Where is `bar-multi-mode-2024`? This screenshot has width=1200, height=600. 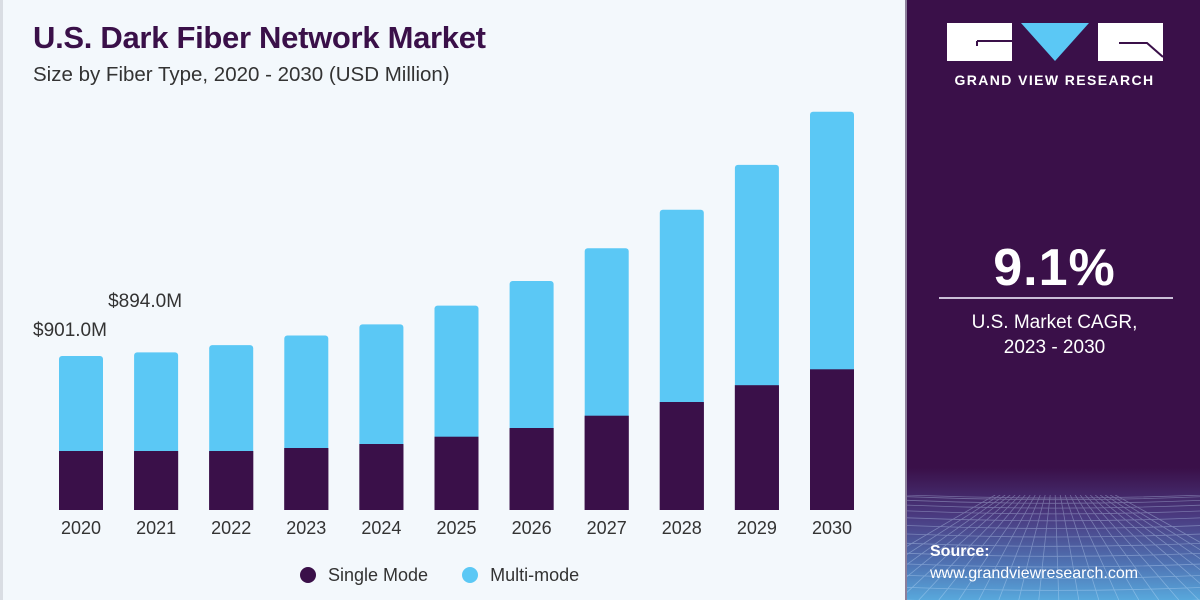 bar-multi-mode-2024 is located at coordinates (381, 385).